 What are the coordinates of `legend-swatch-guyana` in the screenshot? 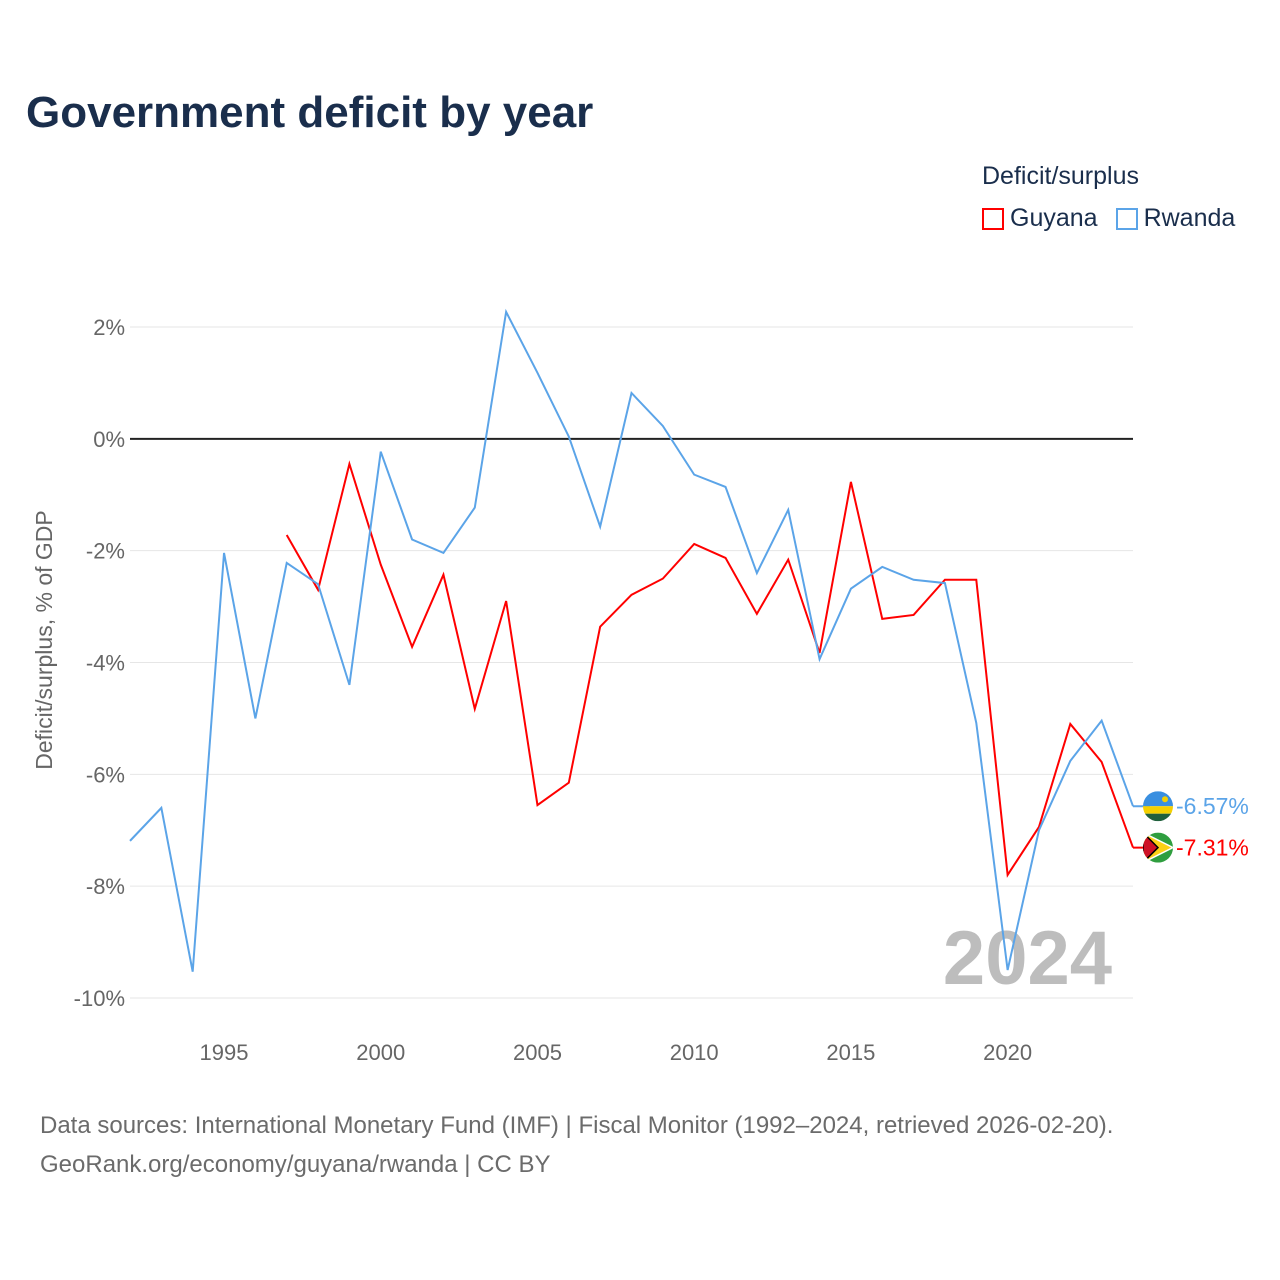 It's located at (993, 218).